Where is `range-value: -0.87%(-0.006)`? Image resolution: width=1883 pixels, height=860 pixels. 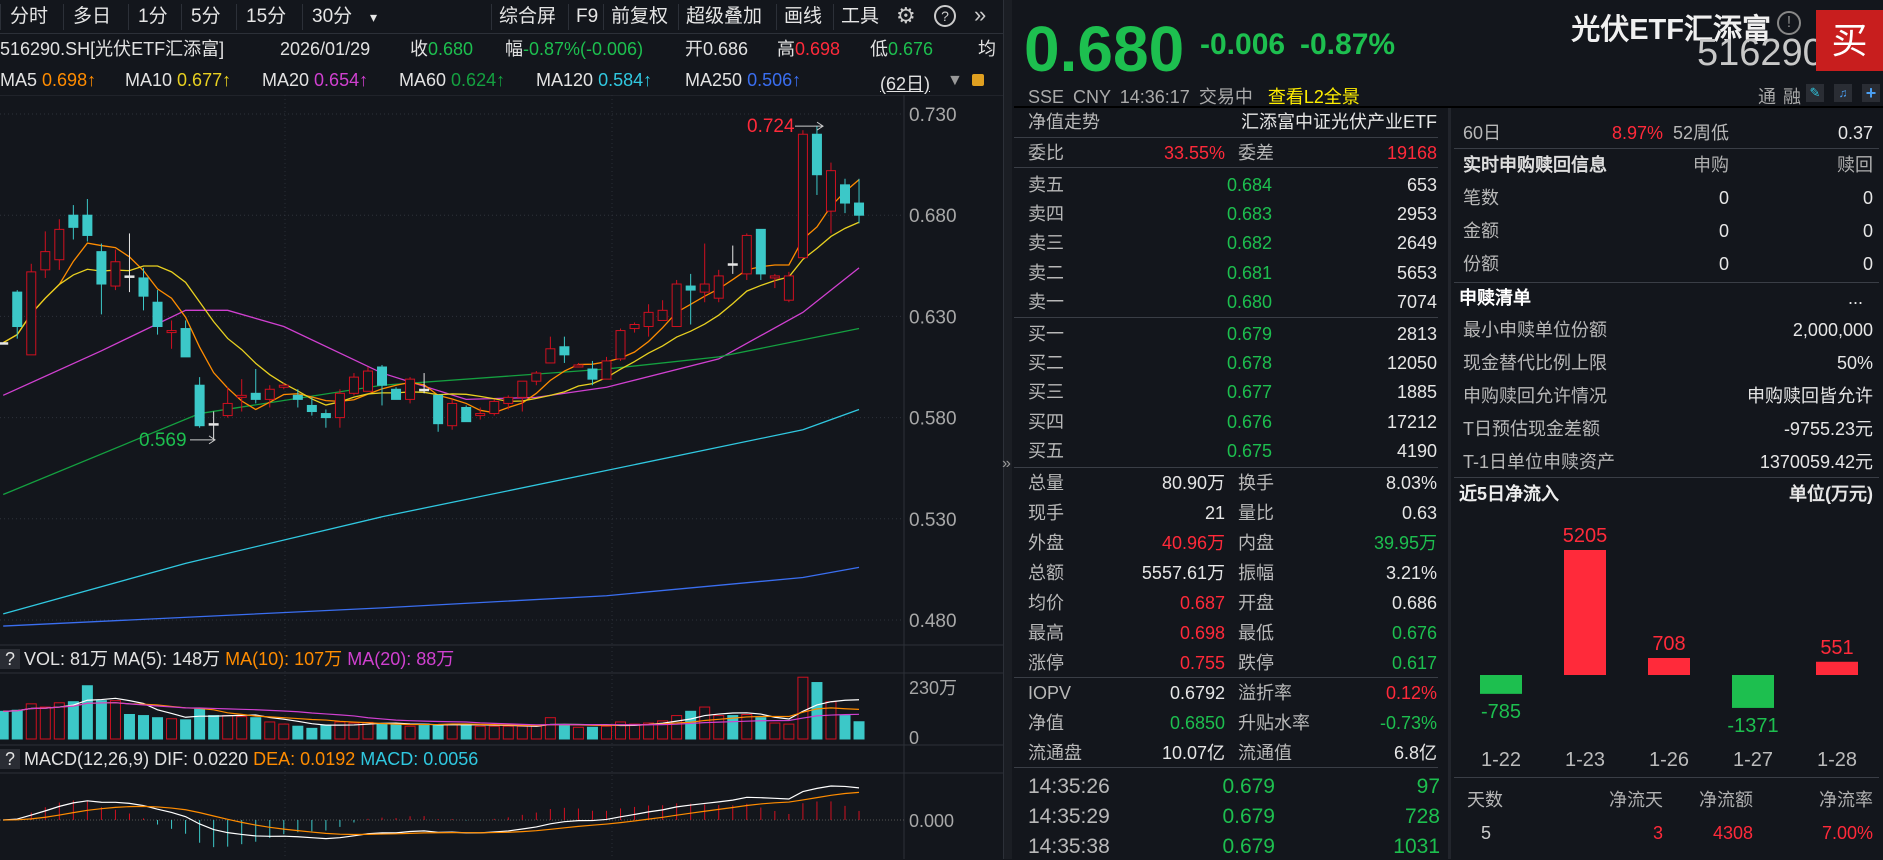
range-value: -0.87%(-0.006) is located at coordinates (583, 49).